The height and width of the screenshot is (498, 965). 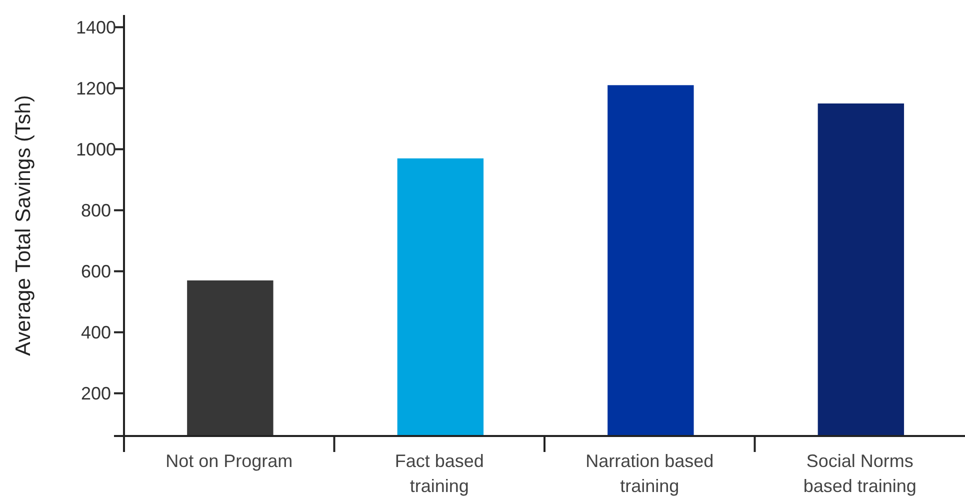 What do you see at coordinates (96, 28) in the screenshot?
I see `y-tick-label: 1400` at bounding box center [96, 28].